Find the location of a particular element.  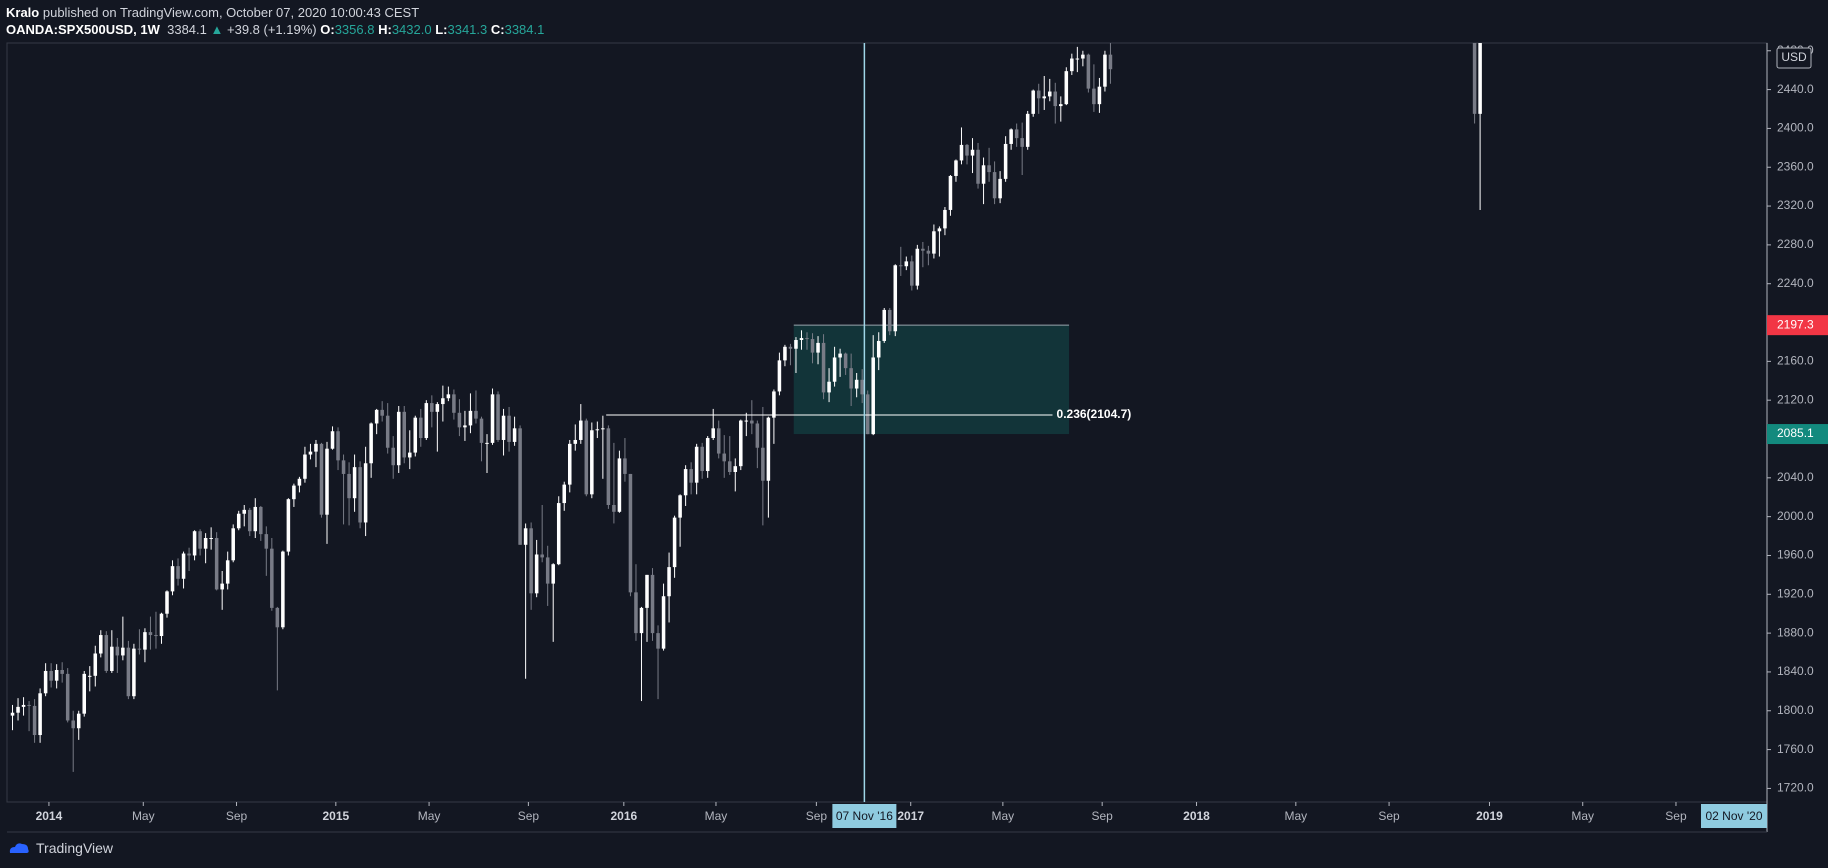

footer: TradingView is located at coordinates (60, 848).